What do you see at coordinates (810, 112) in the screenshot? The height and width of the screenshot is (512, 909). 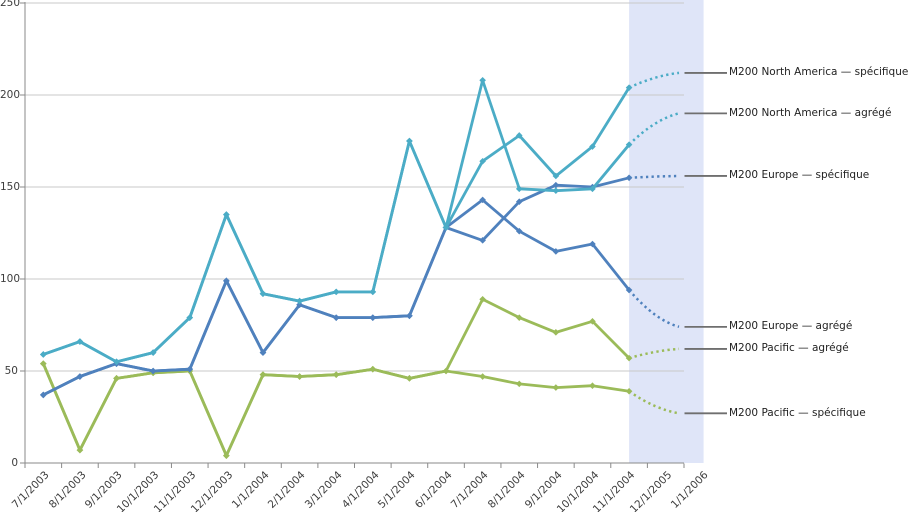 I see `legend-label-na-agrege: M200 North America — agrégé` at bounding box center [810, 112].